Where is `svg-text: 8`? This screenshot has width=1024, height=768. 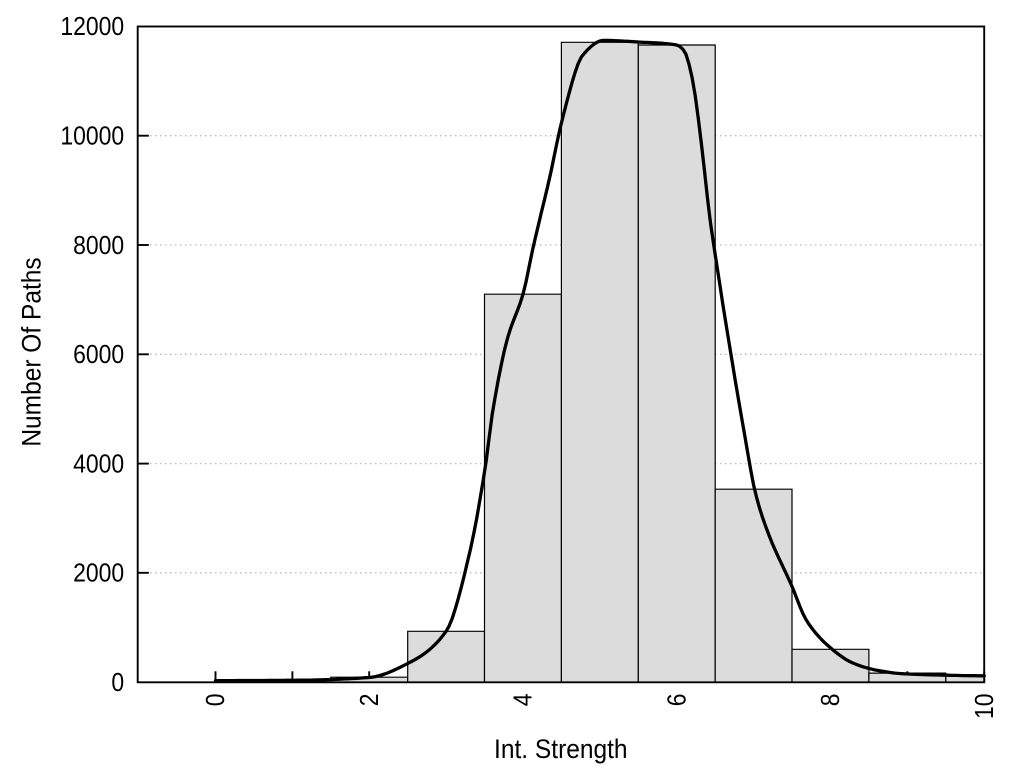 svg-text: 8 is located at coordinates (831, 700).